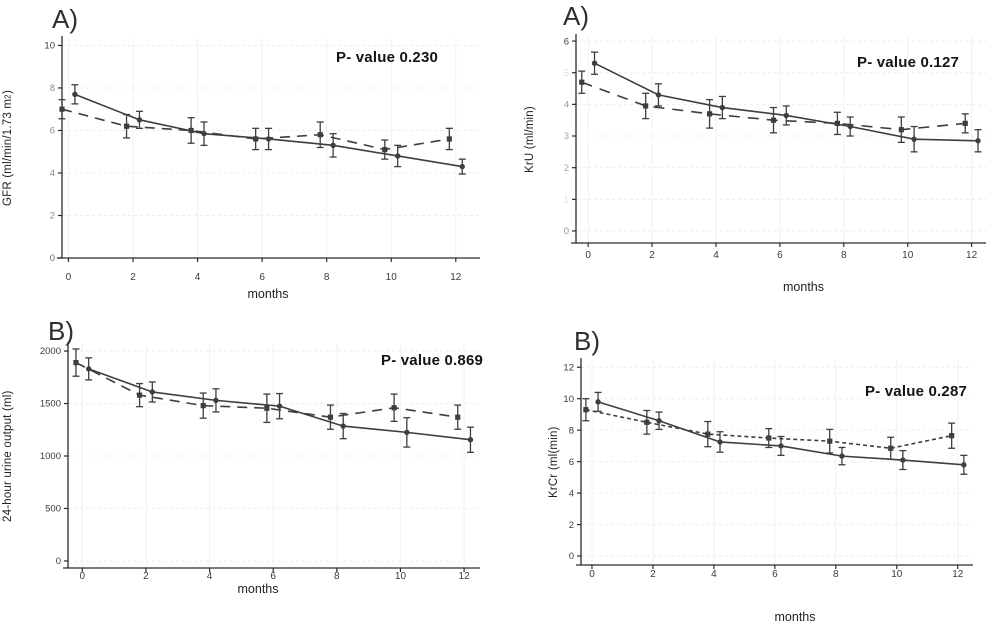  I want to click on y-title-text: GFR (ml/min/1.73 m, so click(8, 152).